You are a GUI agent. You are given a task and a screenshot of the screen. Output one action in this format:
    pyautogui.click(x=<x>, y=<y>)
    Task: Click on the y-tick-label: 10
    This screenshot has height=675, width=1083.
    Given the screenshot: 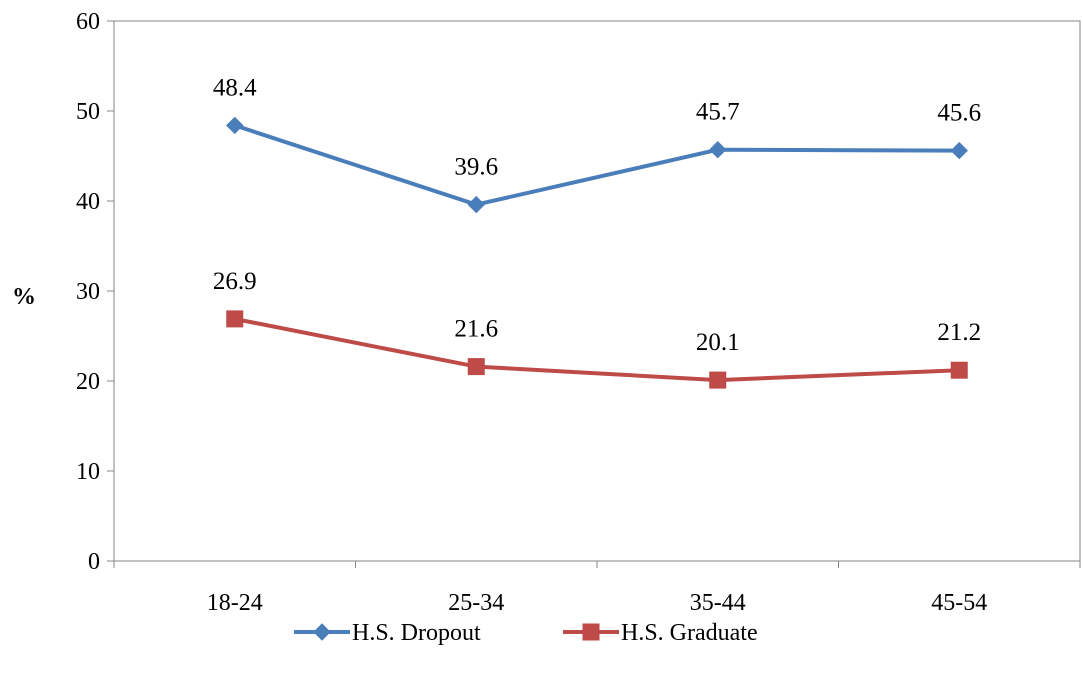 What is the action you would take?
    pyautogui.click(x=88, y=472)
    